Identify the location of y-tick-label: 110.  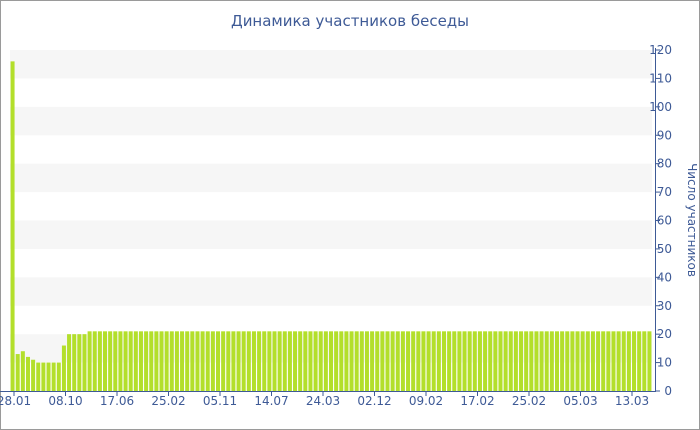
(660, 78).